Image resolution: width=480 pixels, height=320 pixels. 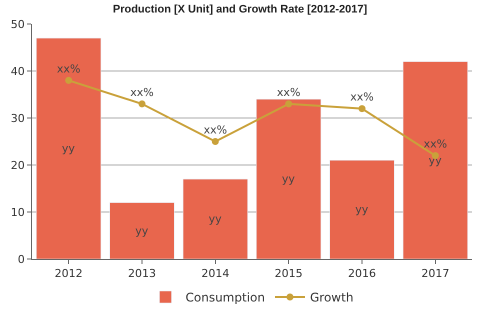 I want to click on y-tick-label: 30, so click(x=17, y=118).